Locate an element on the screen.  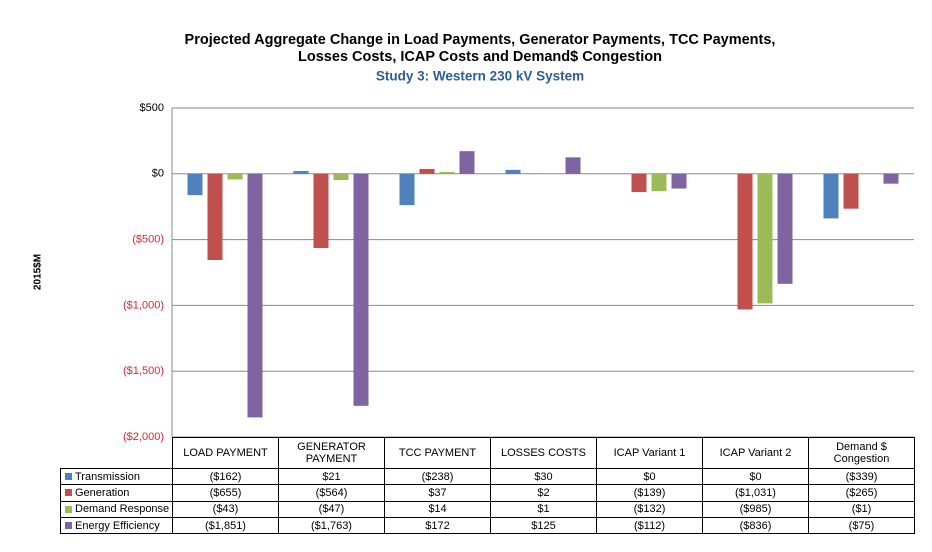
table-header-cell: LOSSES COSTS is located at coordinates (543, 453).